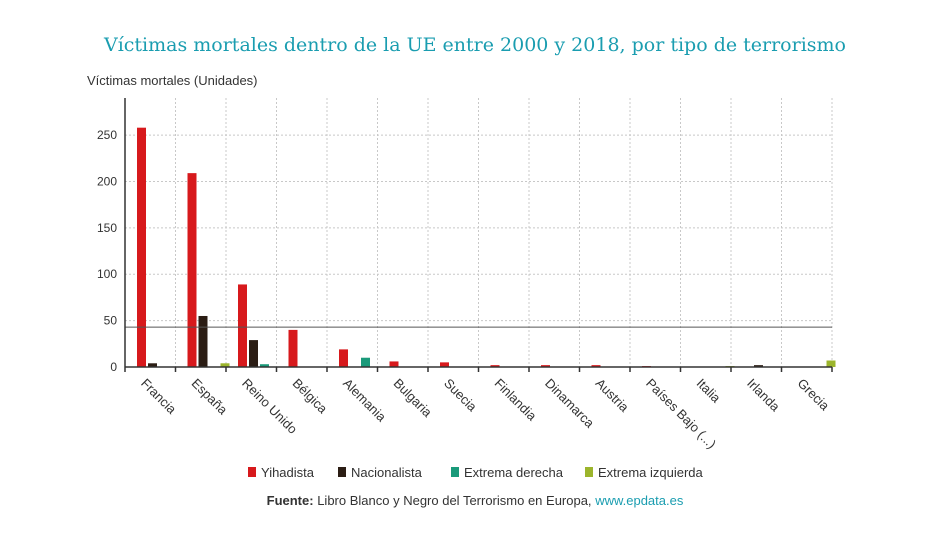 This screenshot has height=543, width=950. Describe the element at coordinates (763, 395) in the screenshot. I see `category-label-12: Irlanda` at that location.